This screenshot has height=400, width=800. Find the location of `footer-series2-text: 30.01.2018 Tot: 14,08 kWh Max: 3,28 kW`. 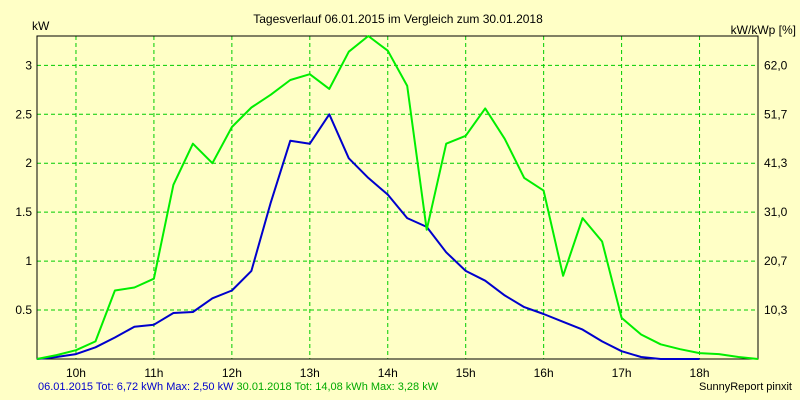

footer-series2-text: 30.01.2018 Tot: 14,08 kWh Max: 3,28 kW is located at coordinates (337, 387).